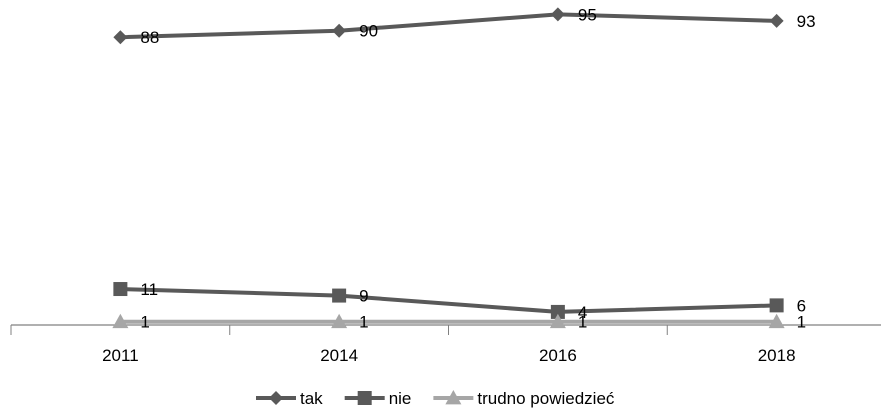 Image resolution: width=881 pixels, height=409 pixels. What do you see at coordinates (378, 398) in the screenshot?
I see `legend-item-square: nie` at bounding box center [378, 398].